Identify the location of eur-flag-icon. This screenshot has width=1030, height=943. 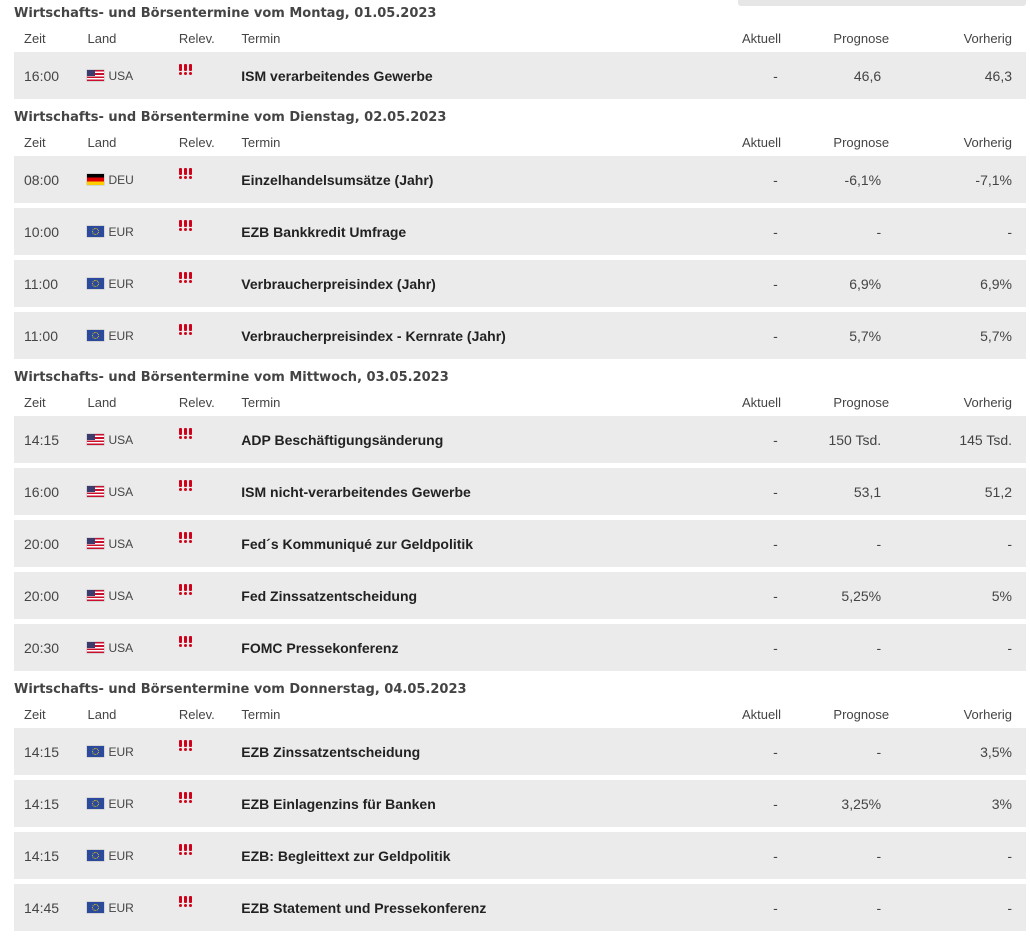
(96, 751).